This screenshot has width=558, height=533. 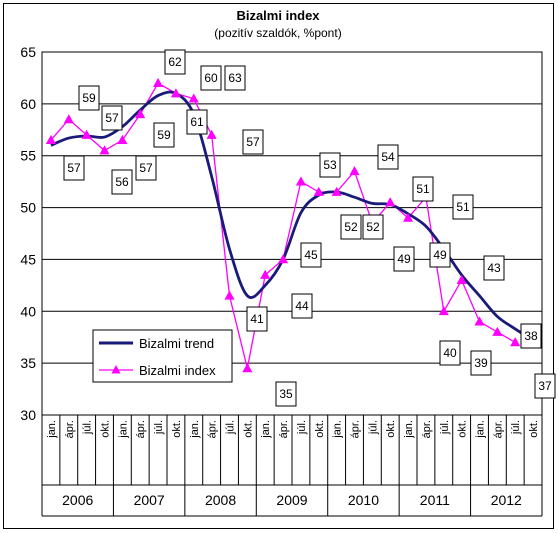 I want to click on data-label-text: 56, so click(x=122, y=182).